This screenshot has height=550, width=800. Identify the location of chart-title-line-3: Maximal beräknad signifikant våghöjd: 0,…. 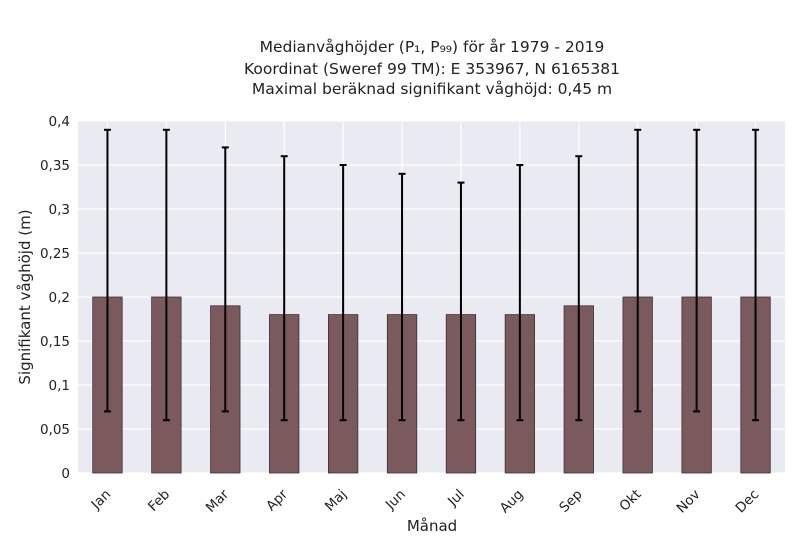
(432, 89).